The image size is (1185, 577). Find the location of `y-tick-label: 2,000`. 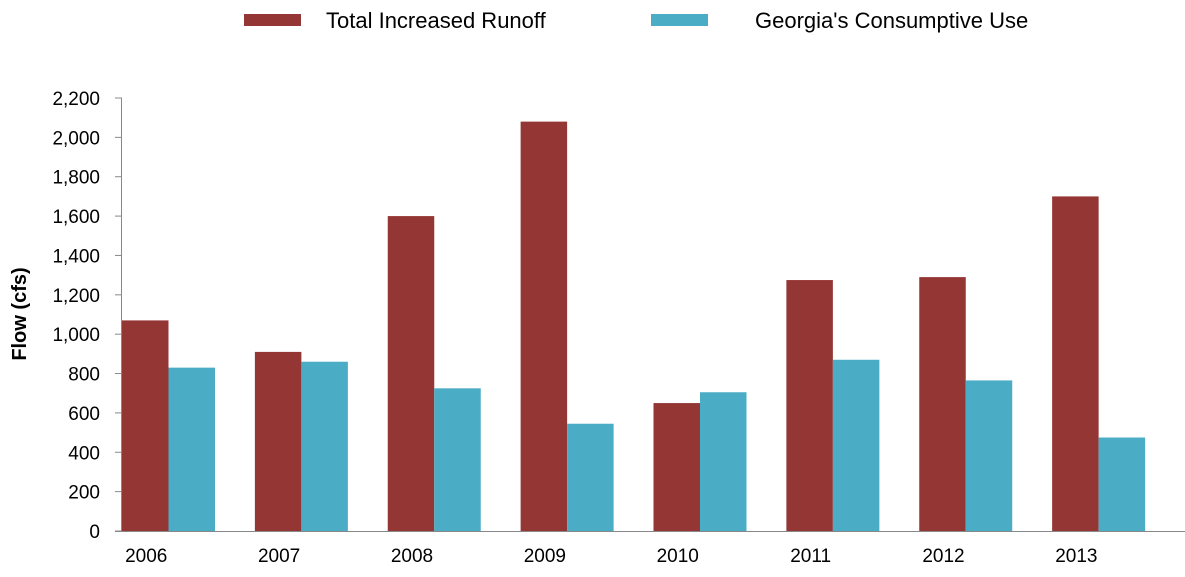

y-tick-label: 2,000 is located at coordinates (76, 138).